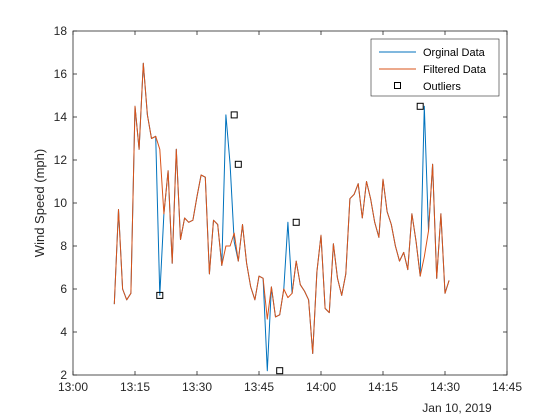 The width and height of the screenshot is (560, 420). I want to click on y-tick-label: 10, so click(61, 203).